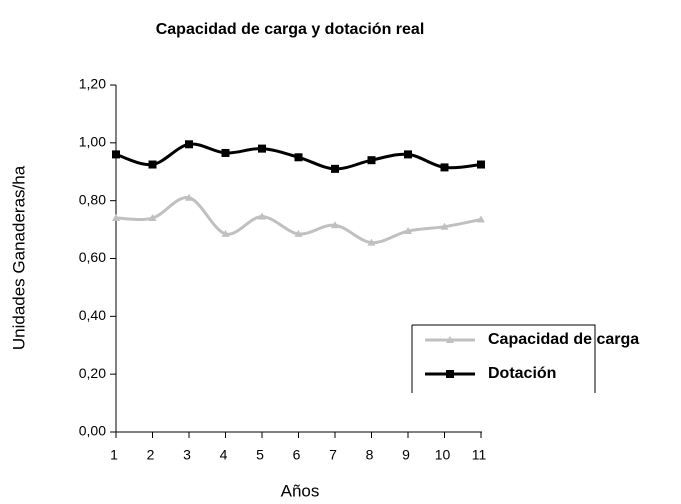 This screenshot has height=504, width=681. What do you see at coordinates (18, 257) in the screenshot?
I see `y-axis-label: Unidades Ganaderas/ha` at bounding box center [18, 257].